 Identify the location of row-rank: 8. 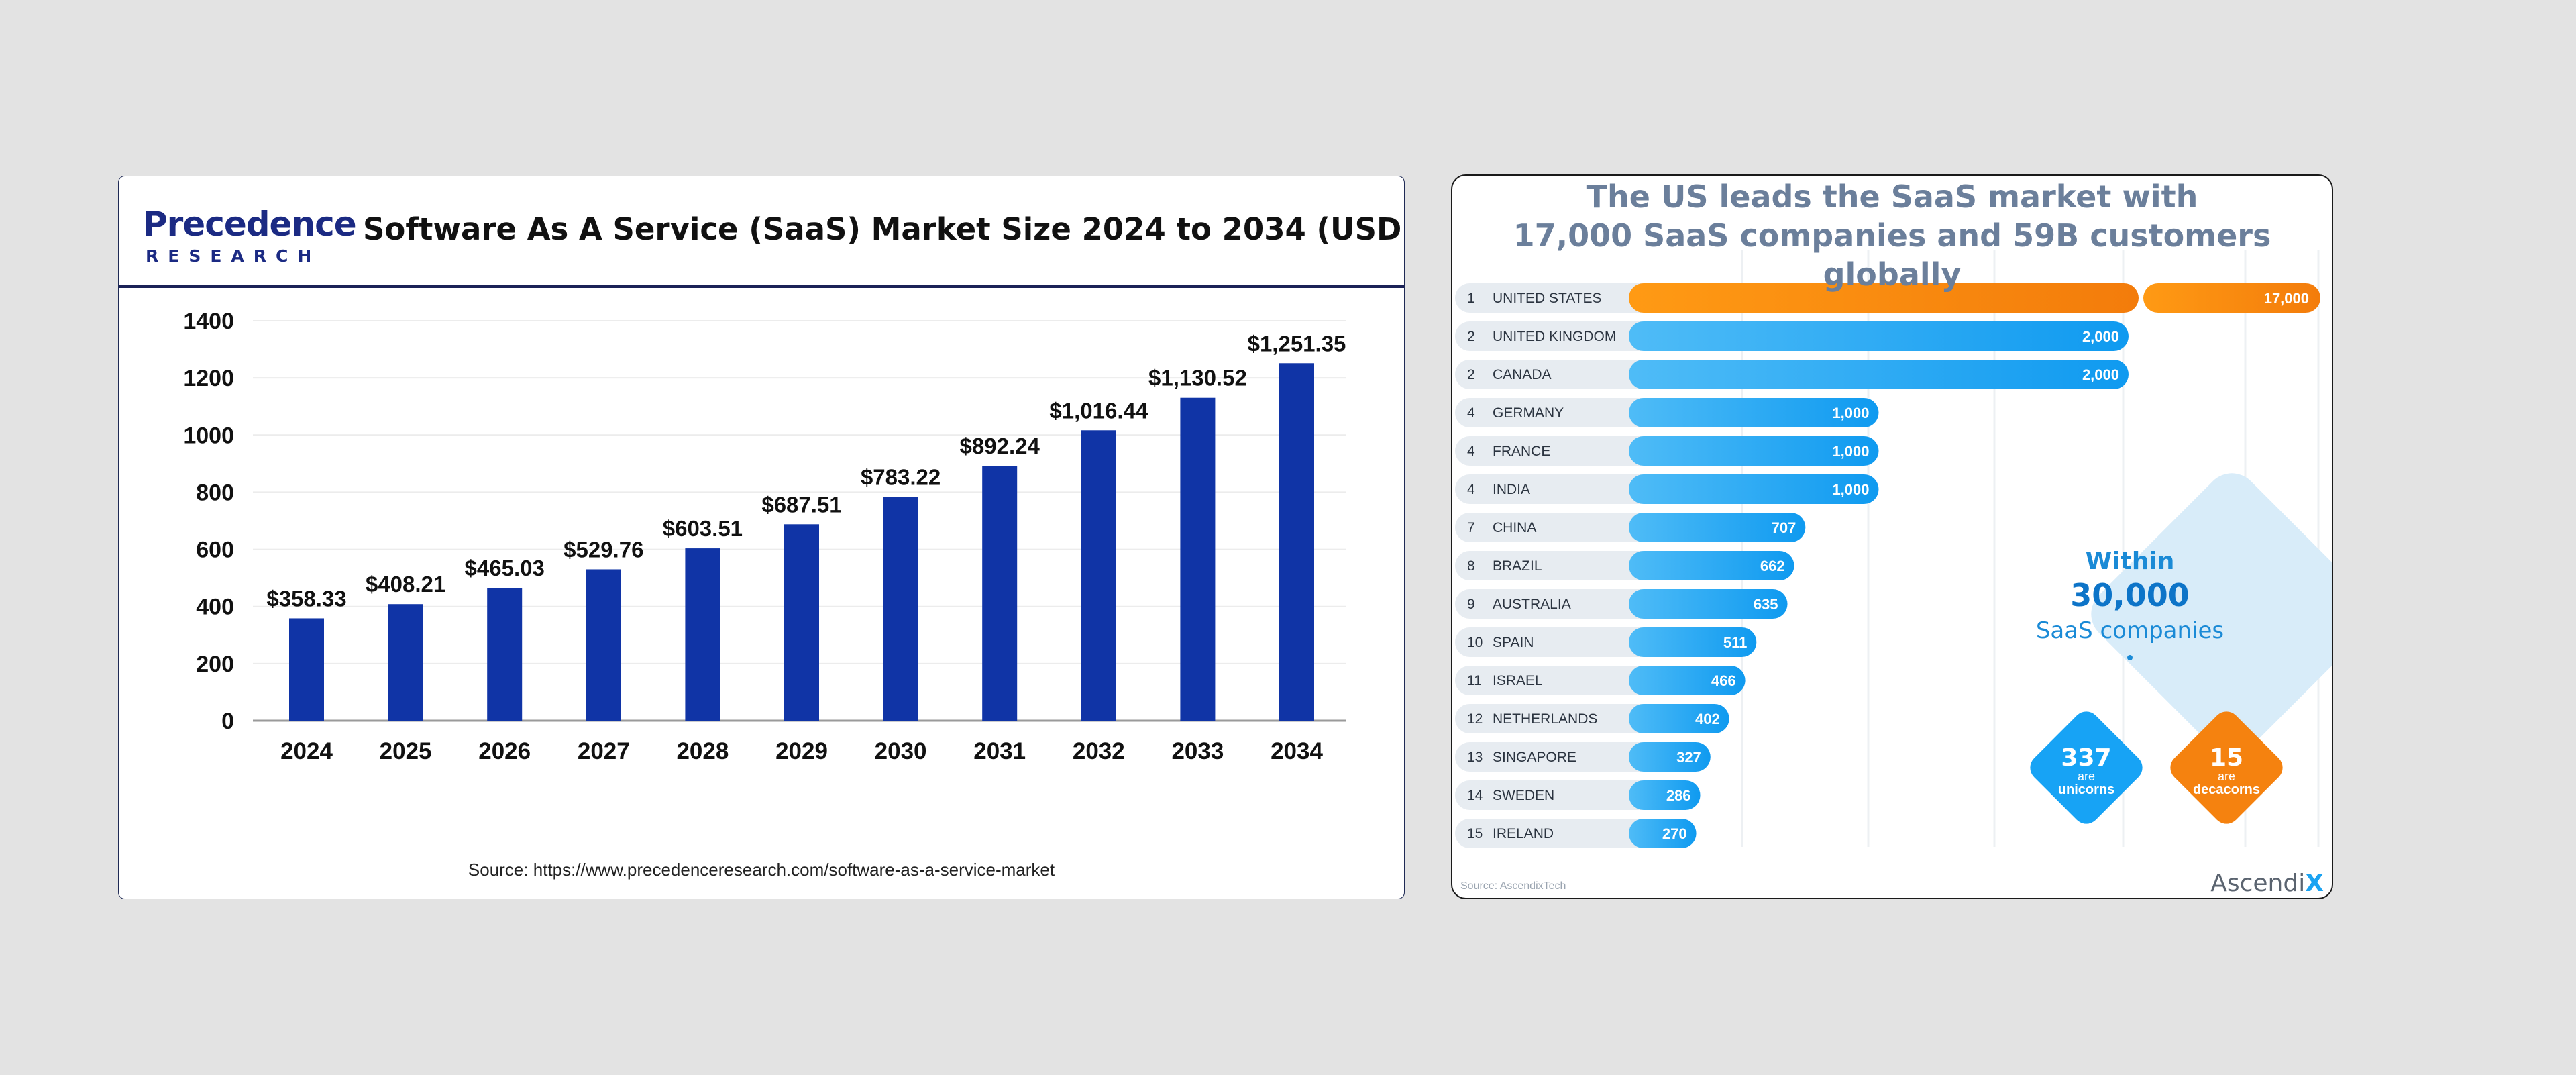
(1471, 566).